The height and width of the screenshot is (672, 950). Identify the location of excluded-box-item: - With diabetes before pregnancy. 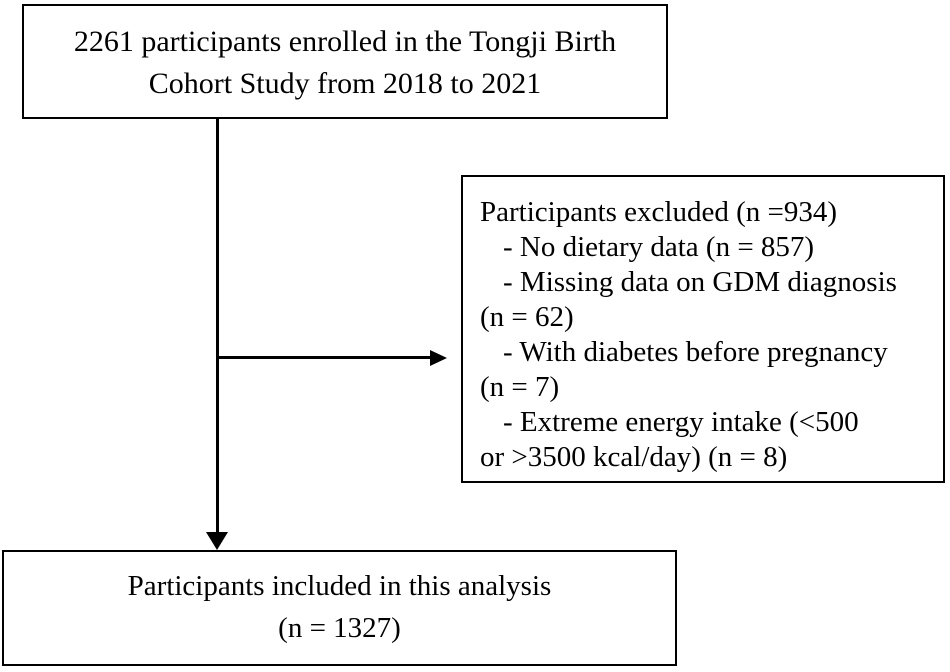
(695, 352).